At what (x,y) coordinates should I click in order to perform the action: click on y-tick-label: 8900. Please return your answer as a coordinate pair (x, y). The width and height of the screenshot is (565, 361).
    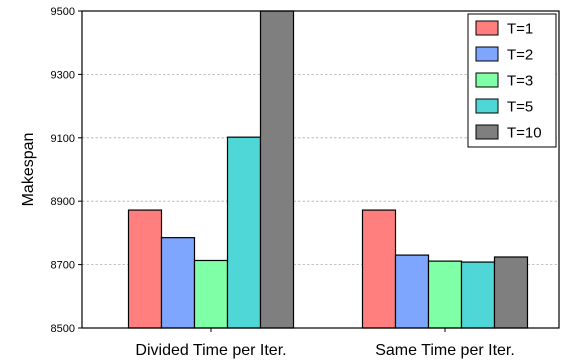
    Looking at the image, I should click on (63, 202).